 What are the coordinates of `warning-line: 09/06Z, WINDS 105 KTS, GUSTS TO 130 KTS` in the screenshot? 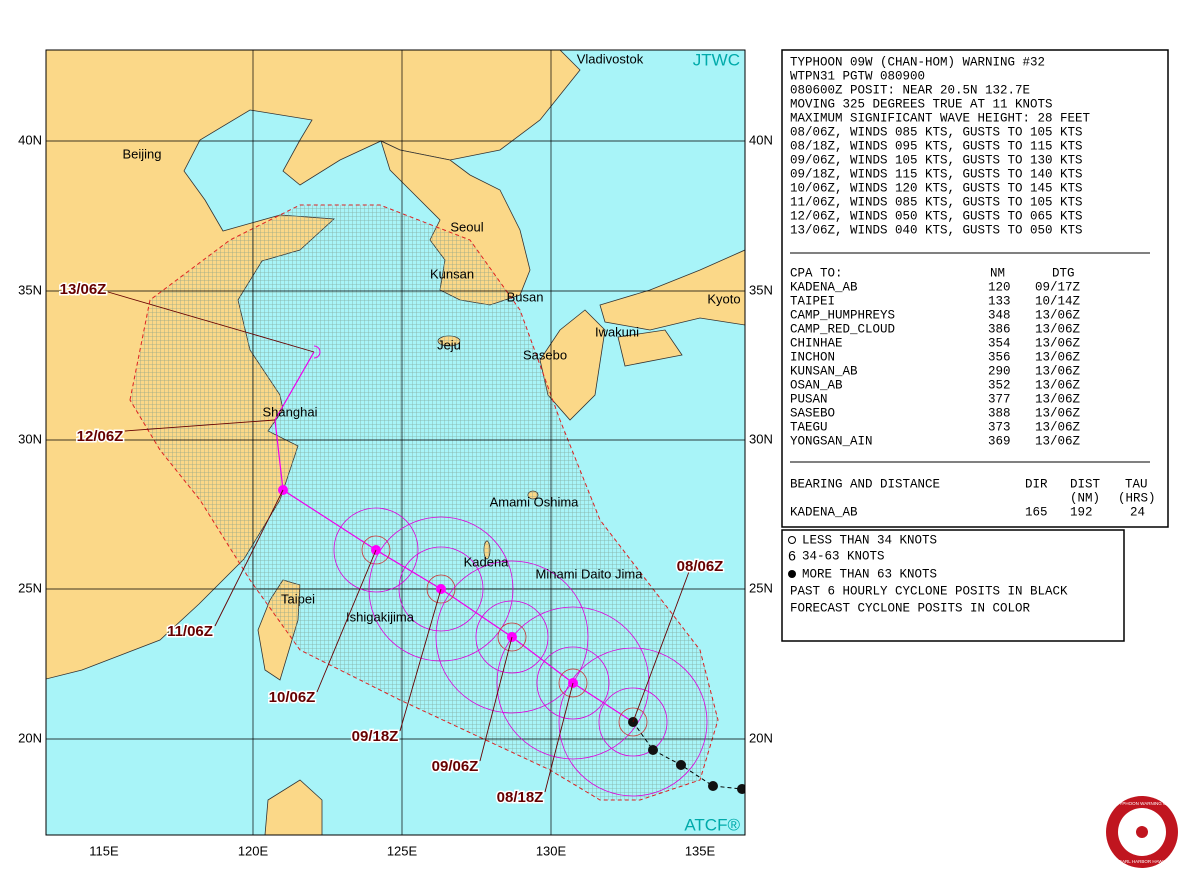 It's located at (936, 160).